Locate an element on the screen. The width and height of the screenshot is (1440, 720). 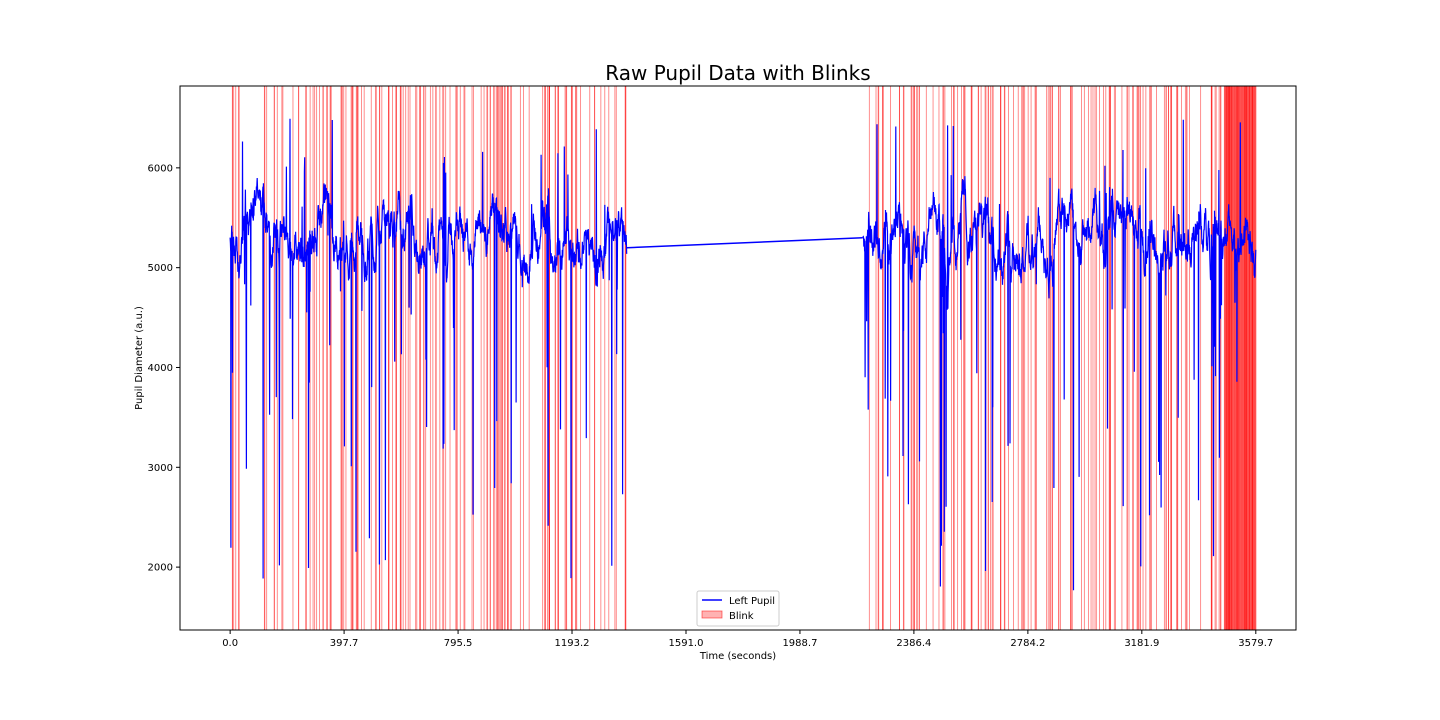
y-axis-ticks: 2000 3000 4000 5000 6000 is located at coordinates (164, 368).